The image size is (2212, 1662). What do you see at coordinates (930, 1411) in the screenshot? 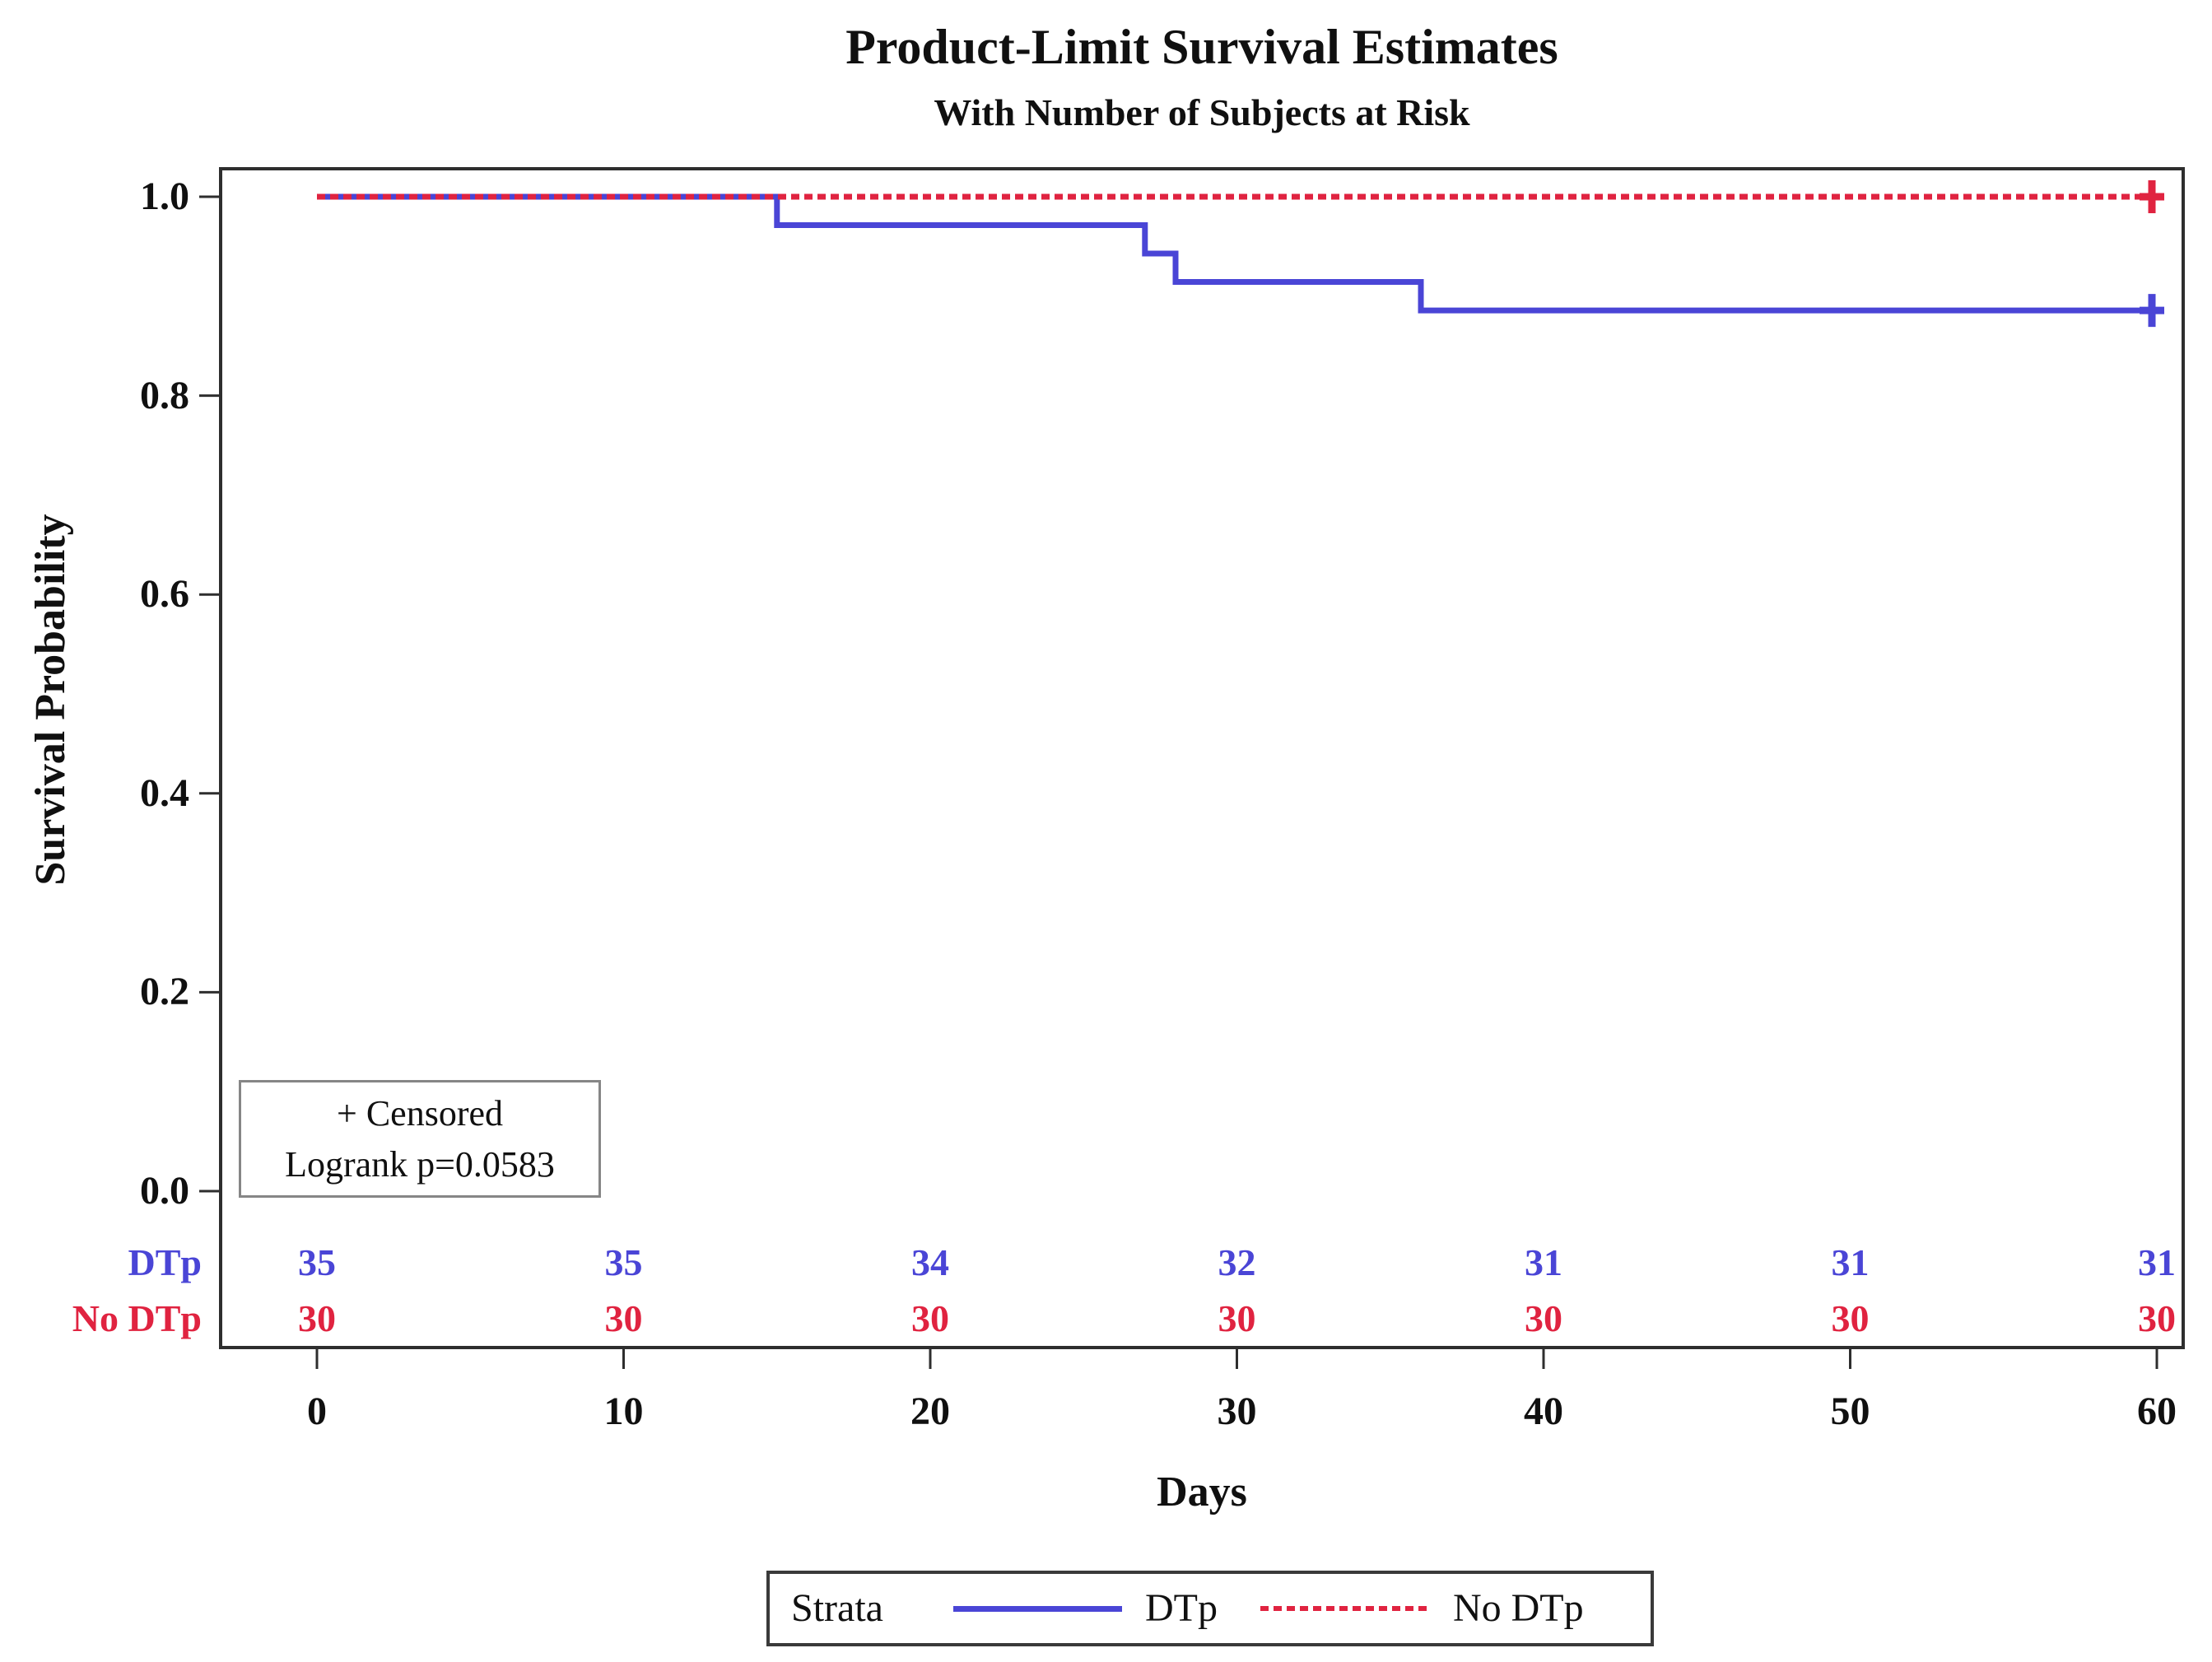
I see `x-tick-label: 20` at bounding box center [930, 1411].